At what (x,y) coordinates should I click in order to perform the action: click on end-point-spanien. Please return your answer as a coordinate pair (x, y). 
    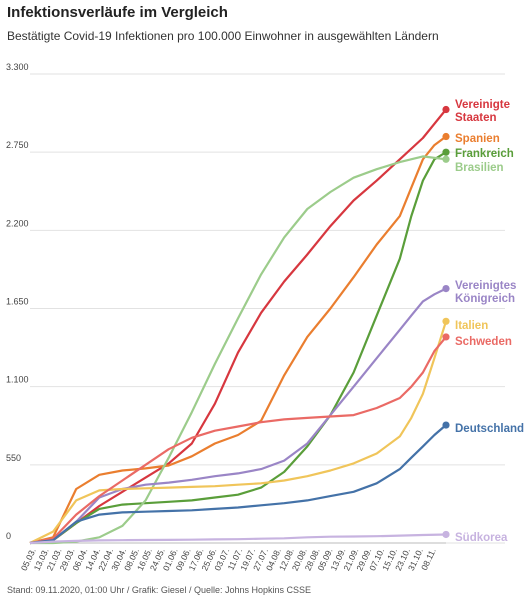
    Looking at the image, I should click on (446, 136).